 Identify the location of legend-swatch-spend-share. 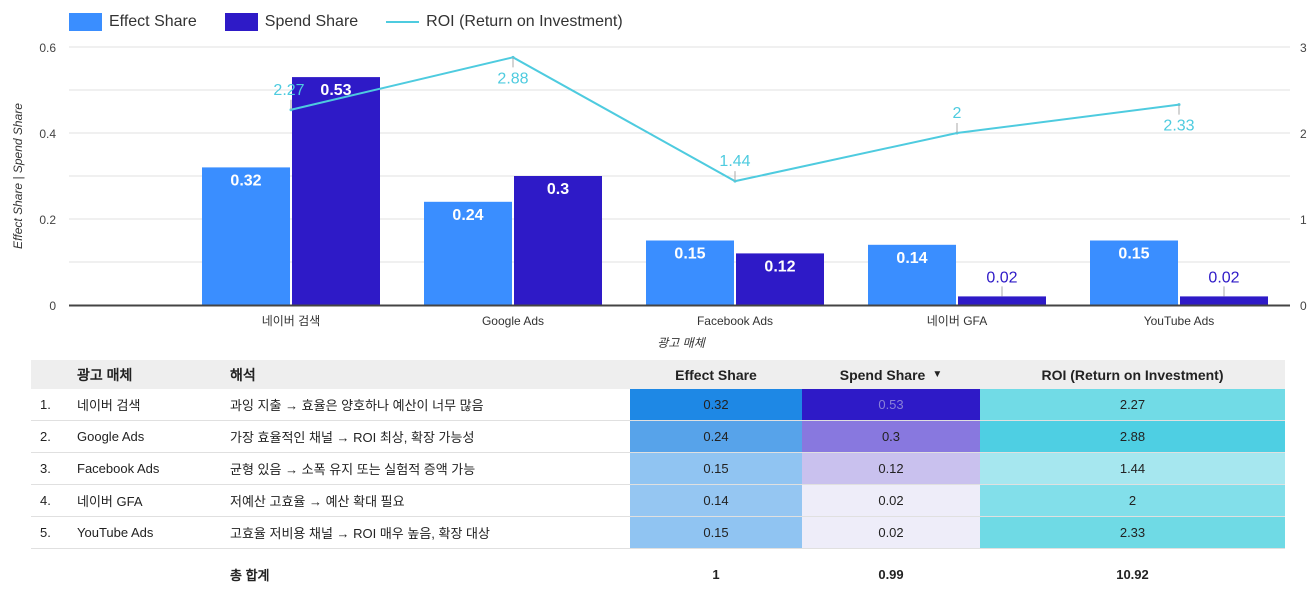
(241, 22).